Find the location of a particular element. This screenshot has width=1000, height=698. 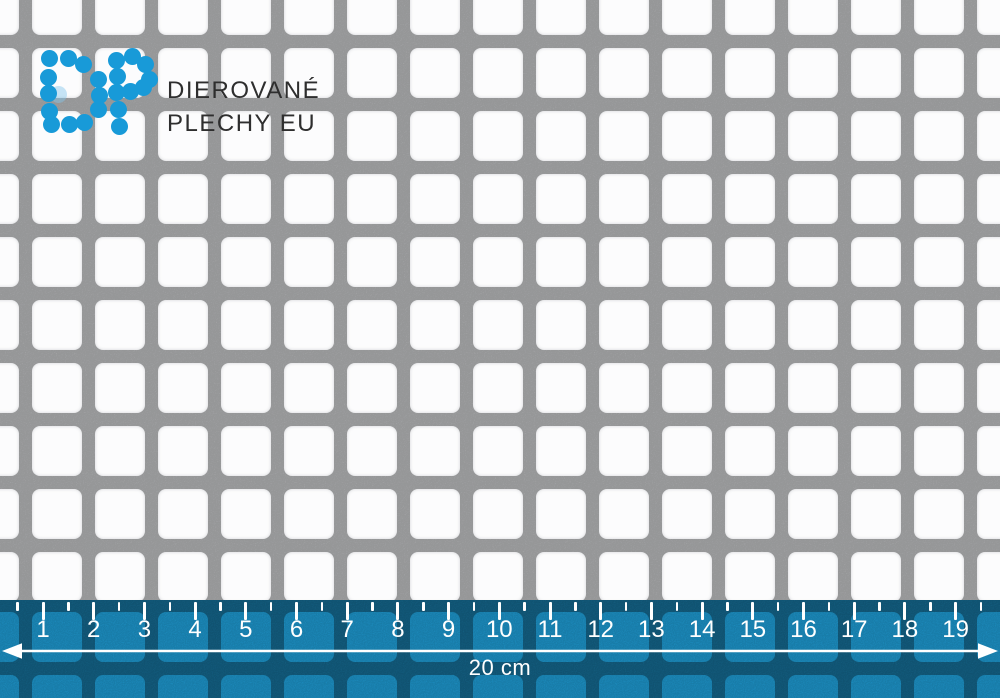

tick-label: 2 is located at coordinates (94, 629).